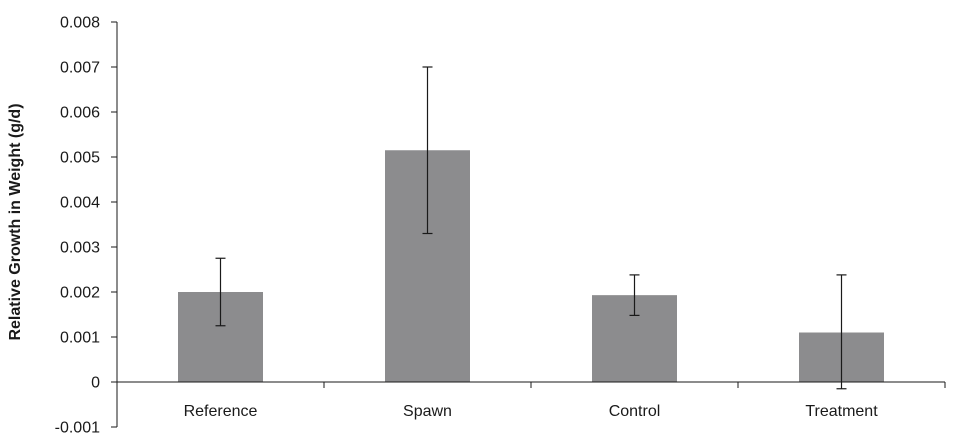  I want to click on y-tick-label: 0.005, so click(80, 158).